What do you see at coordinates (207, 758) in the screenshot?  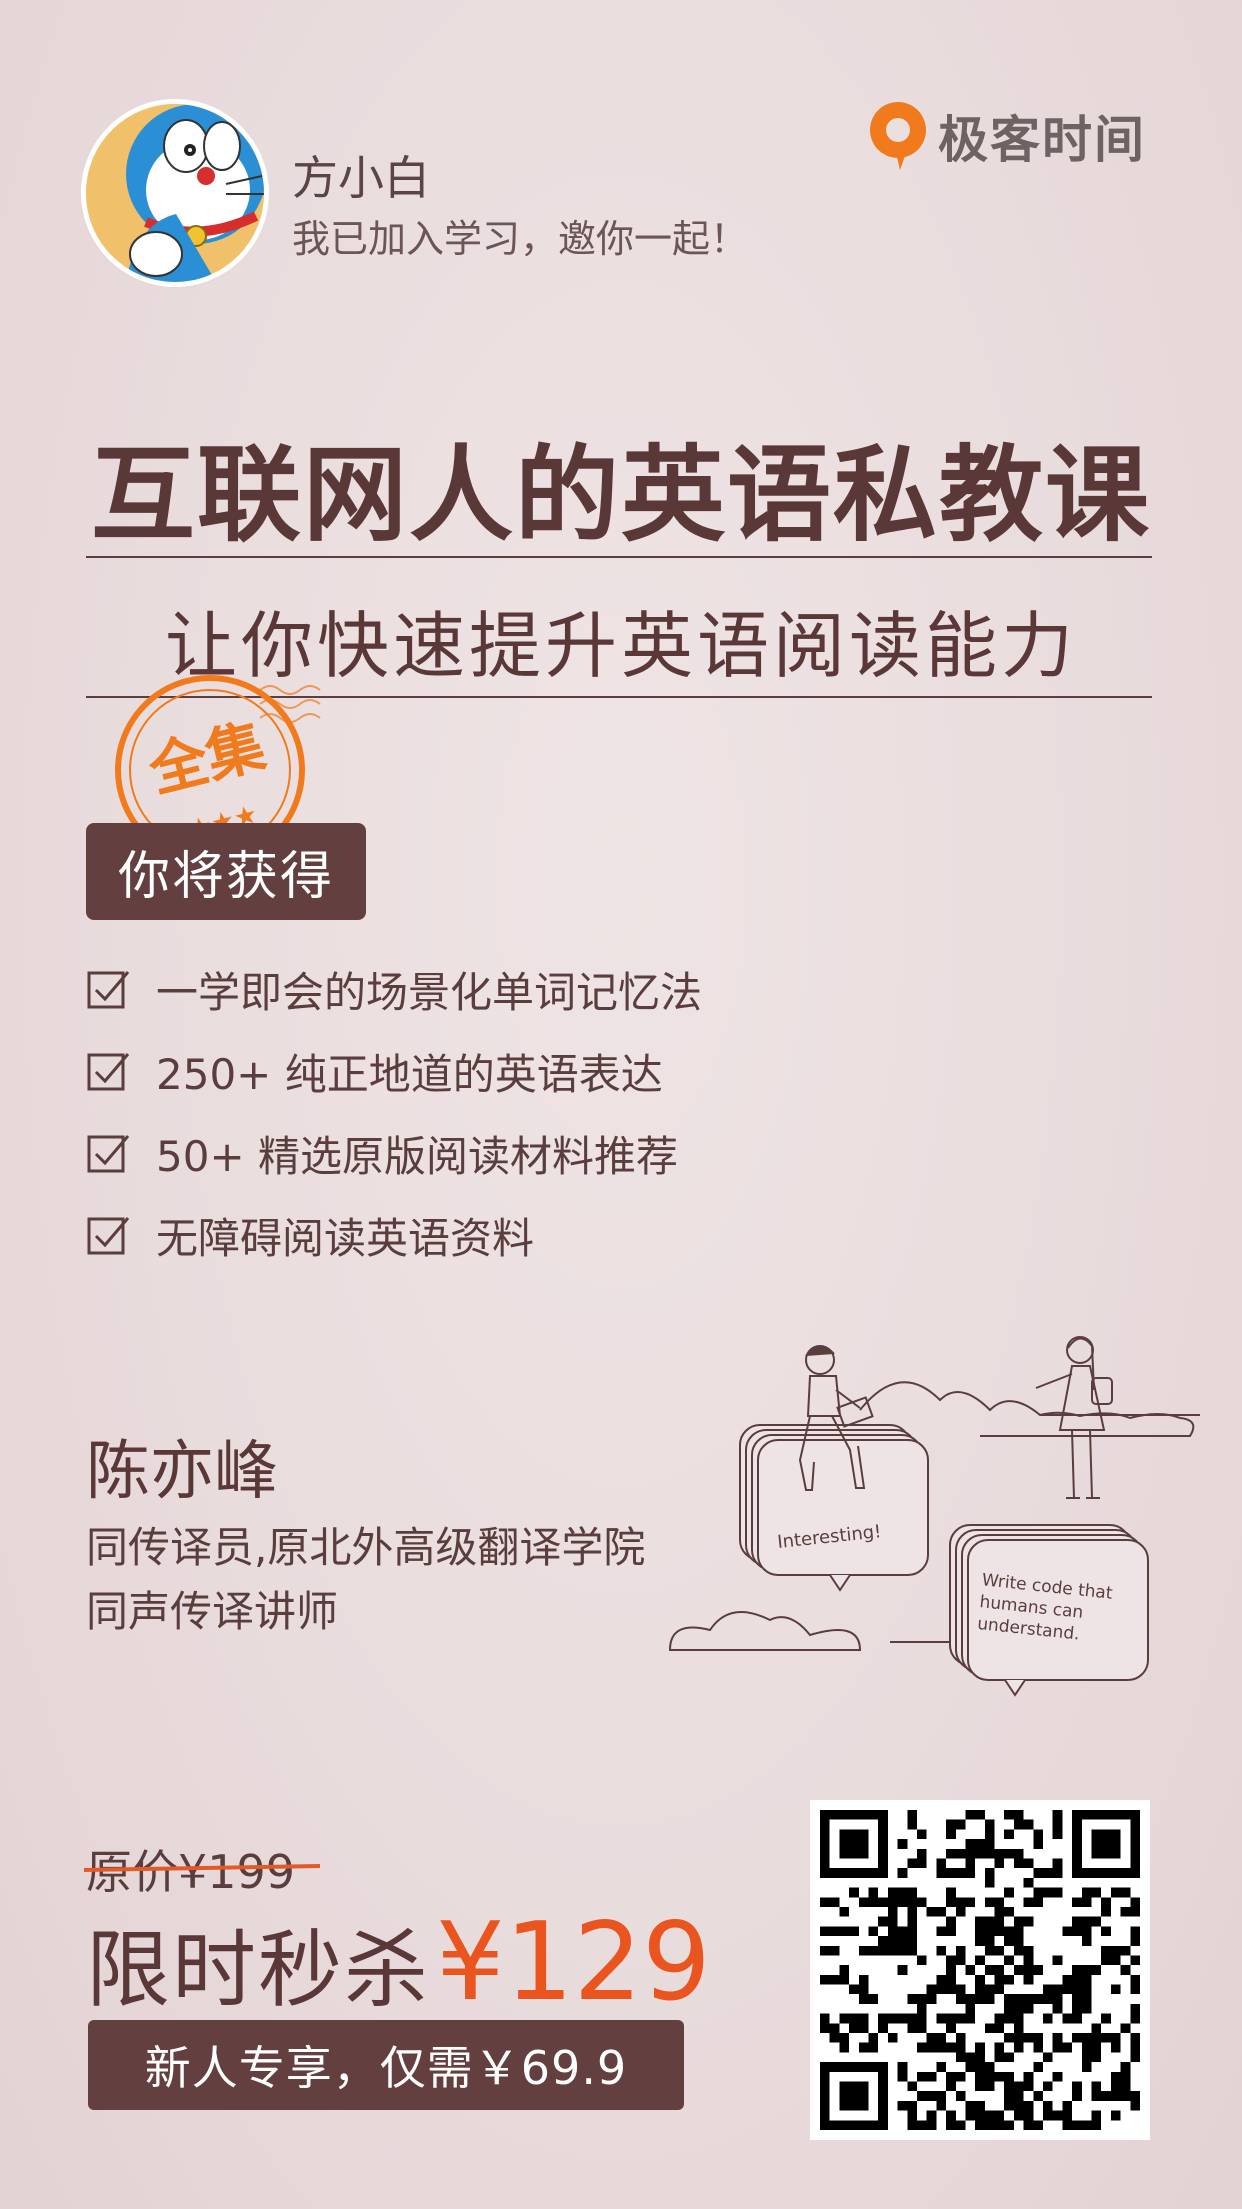 I see `stamp-text: 全集` at bounding box center [207, 758].